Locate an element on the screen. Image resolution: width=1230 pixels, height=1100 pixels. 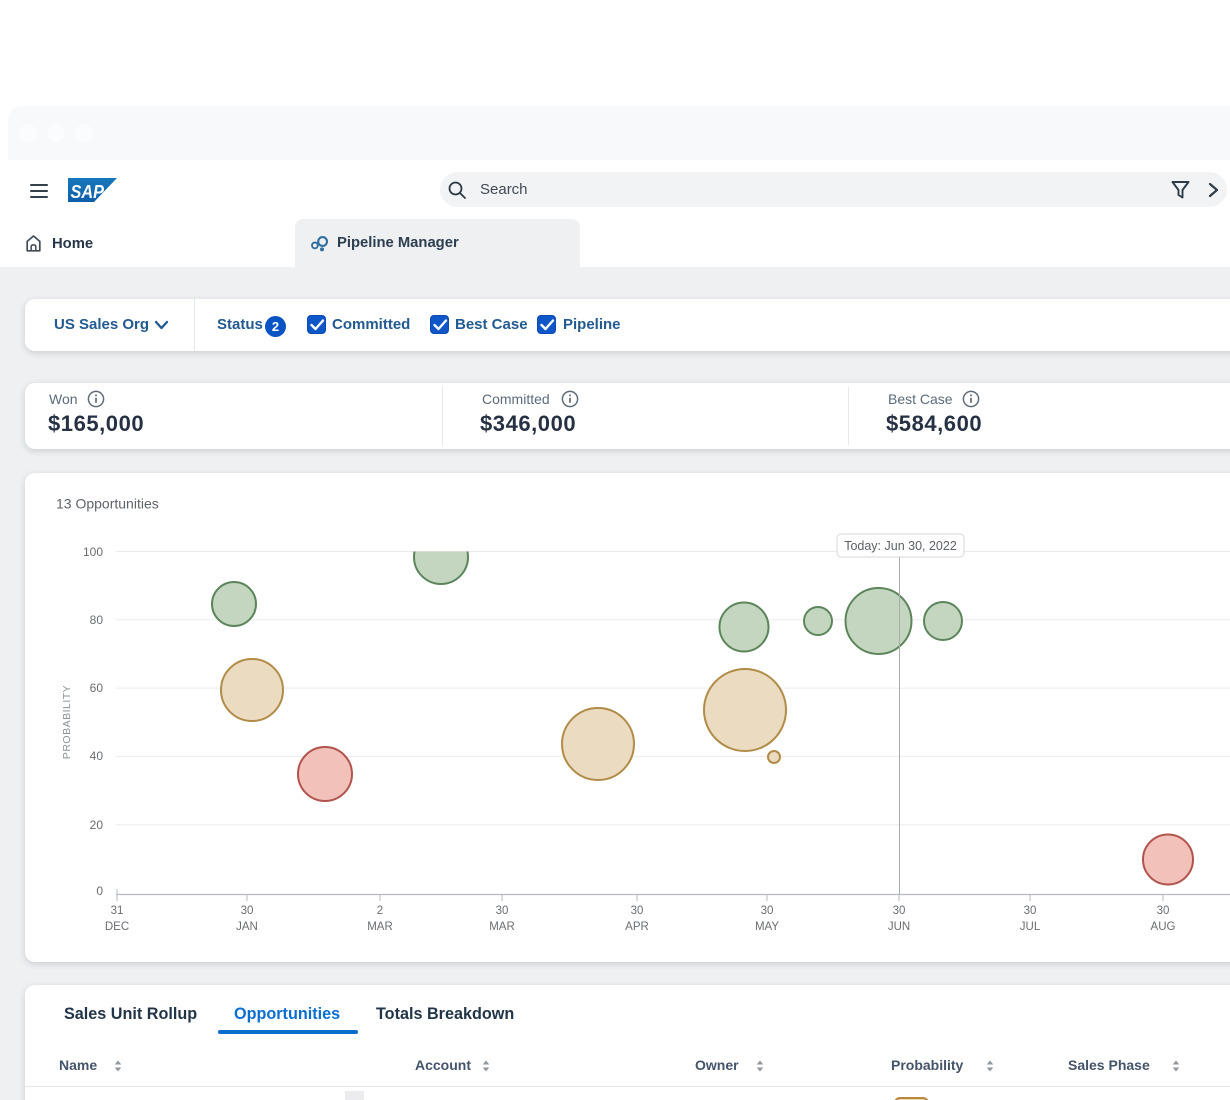
svg-text: DEC is located at coordinates (117, 927).